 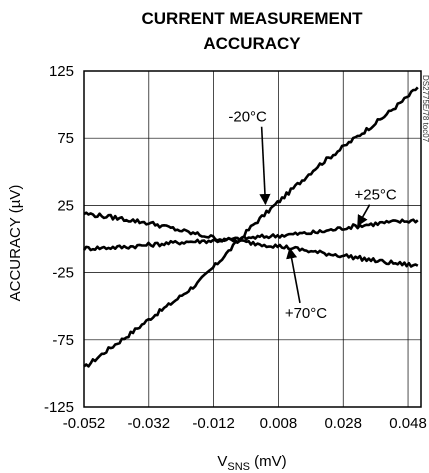 I want to click on x-tick-label: -0.052, so click(x=84, y=423).